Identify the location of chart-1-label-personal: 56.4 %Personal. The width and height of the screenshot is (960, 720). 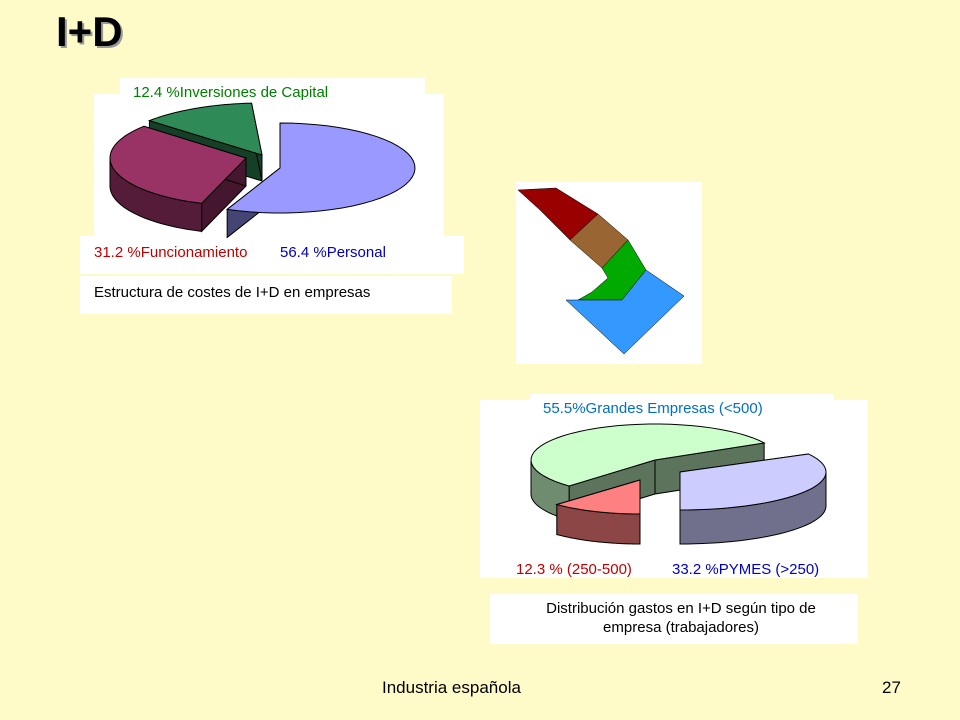
(333, 252).